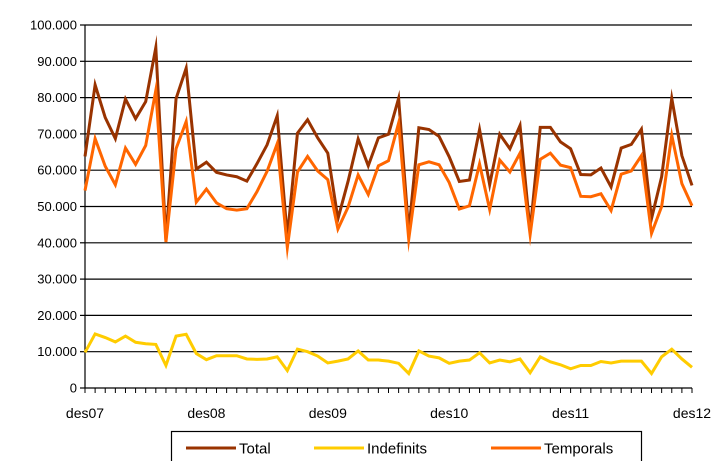 The width and height of the screenshot is (712, 466). What do you see at coordinates (57, 242) in the screenshot?
I see `y-tick-label: 40.000` at bounding box center [57, 242].